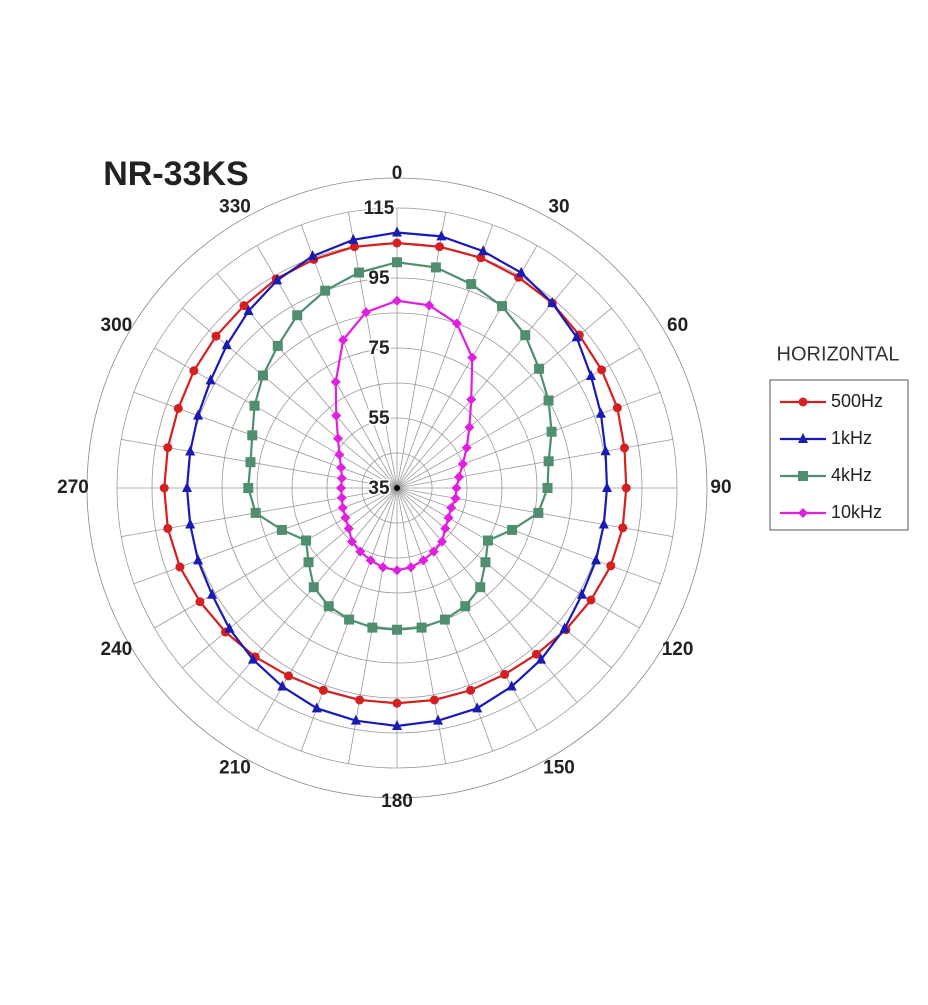  What do you see at coordinates (73, 487) in the screenshot?
I see `angle-label: 270` at bounding box center [73, 487].